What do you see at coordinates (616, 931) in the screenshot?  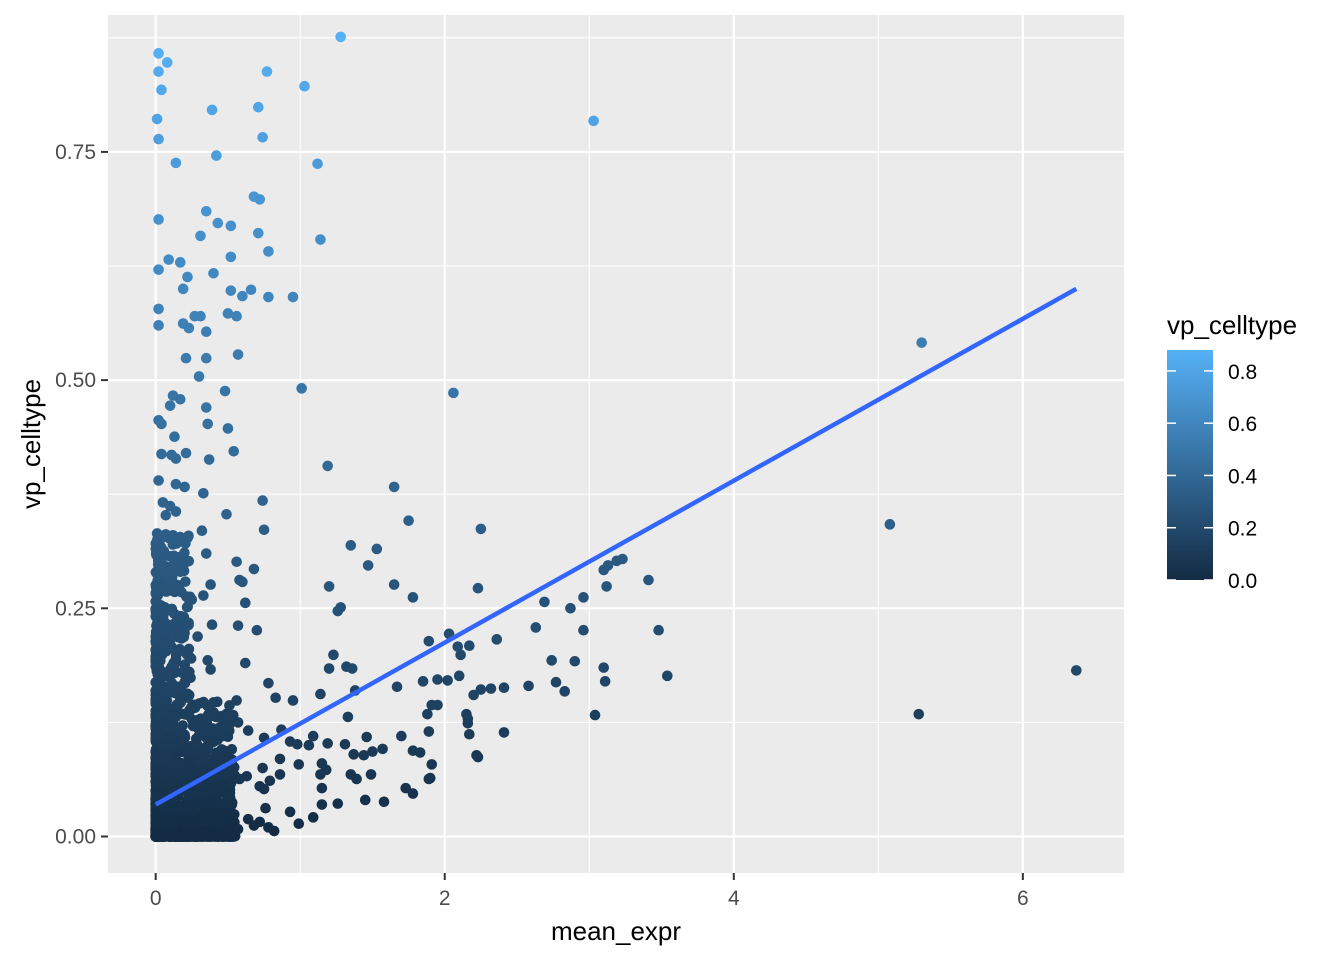 I see `x-axis-title: mean_expr` at bounding box center [616, 931].